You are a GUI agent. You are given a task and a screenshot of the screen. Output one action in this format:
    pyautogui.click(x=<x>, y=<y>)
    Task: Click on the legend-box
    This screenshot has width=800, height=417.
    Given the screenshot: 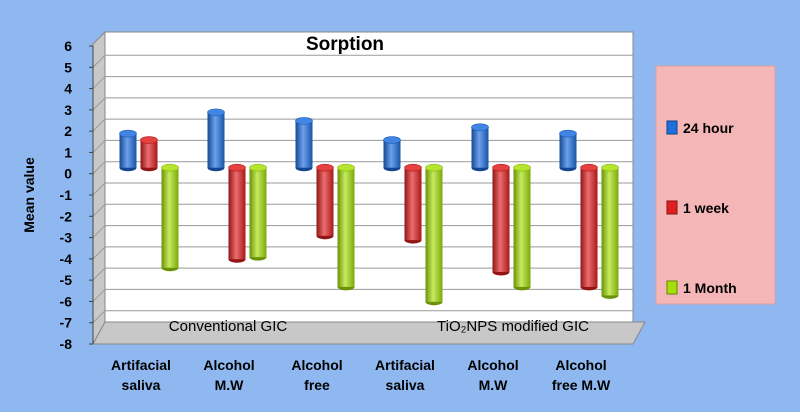 What is the action you would take?
    pyautogui.click(x=715, y=185)
    